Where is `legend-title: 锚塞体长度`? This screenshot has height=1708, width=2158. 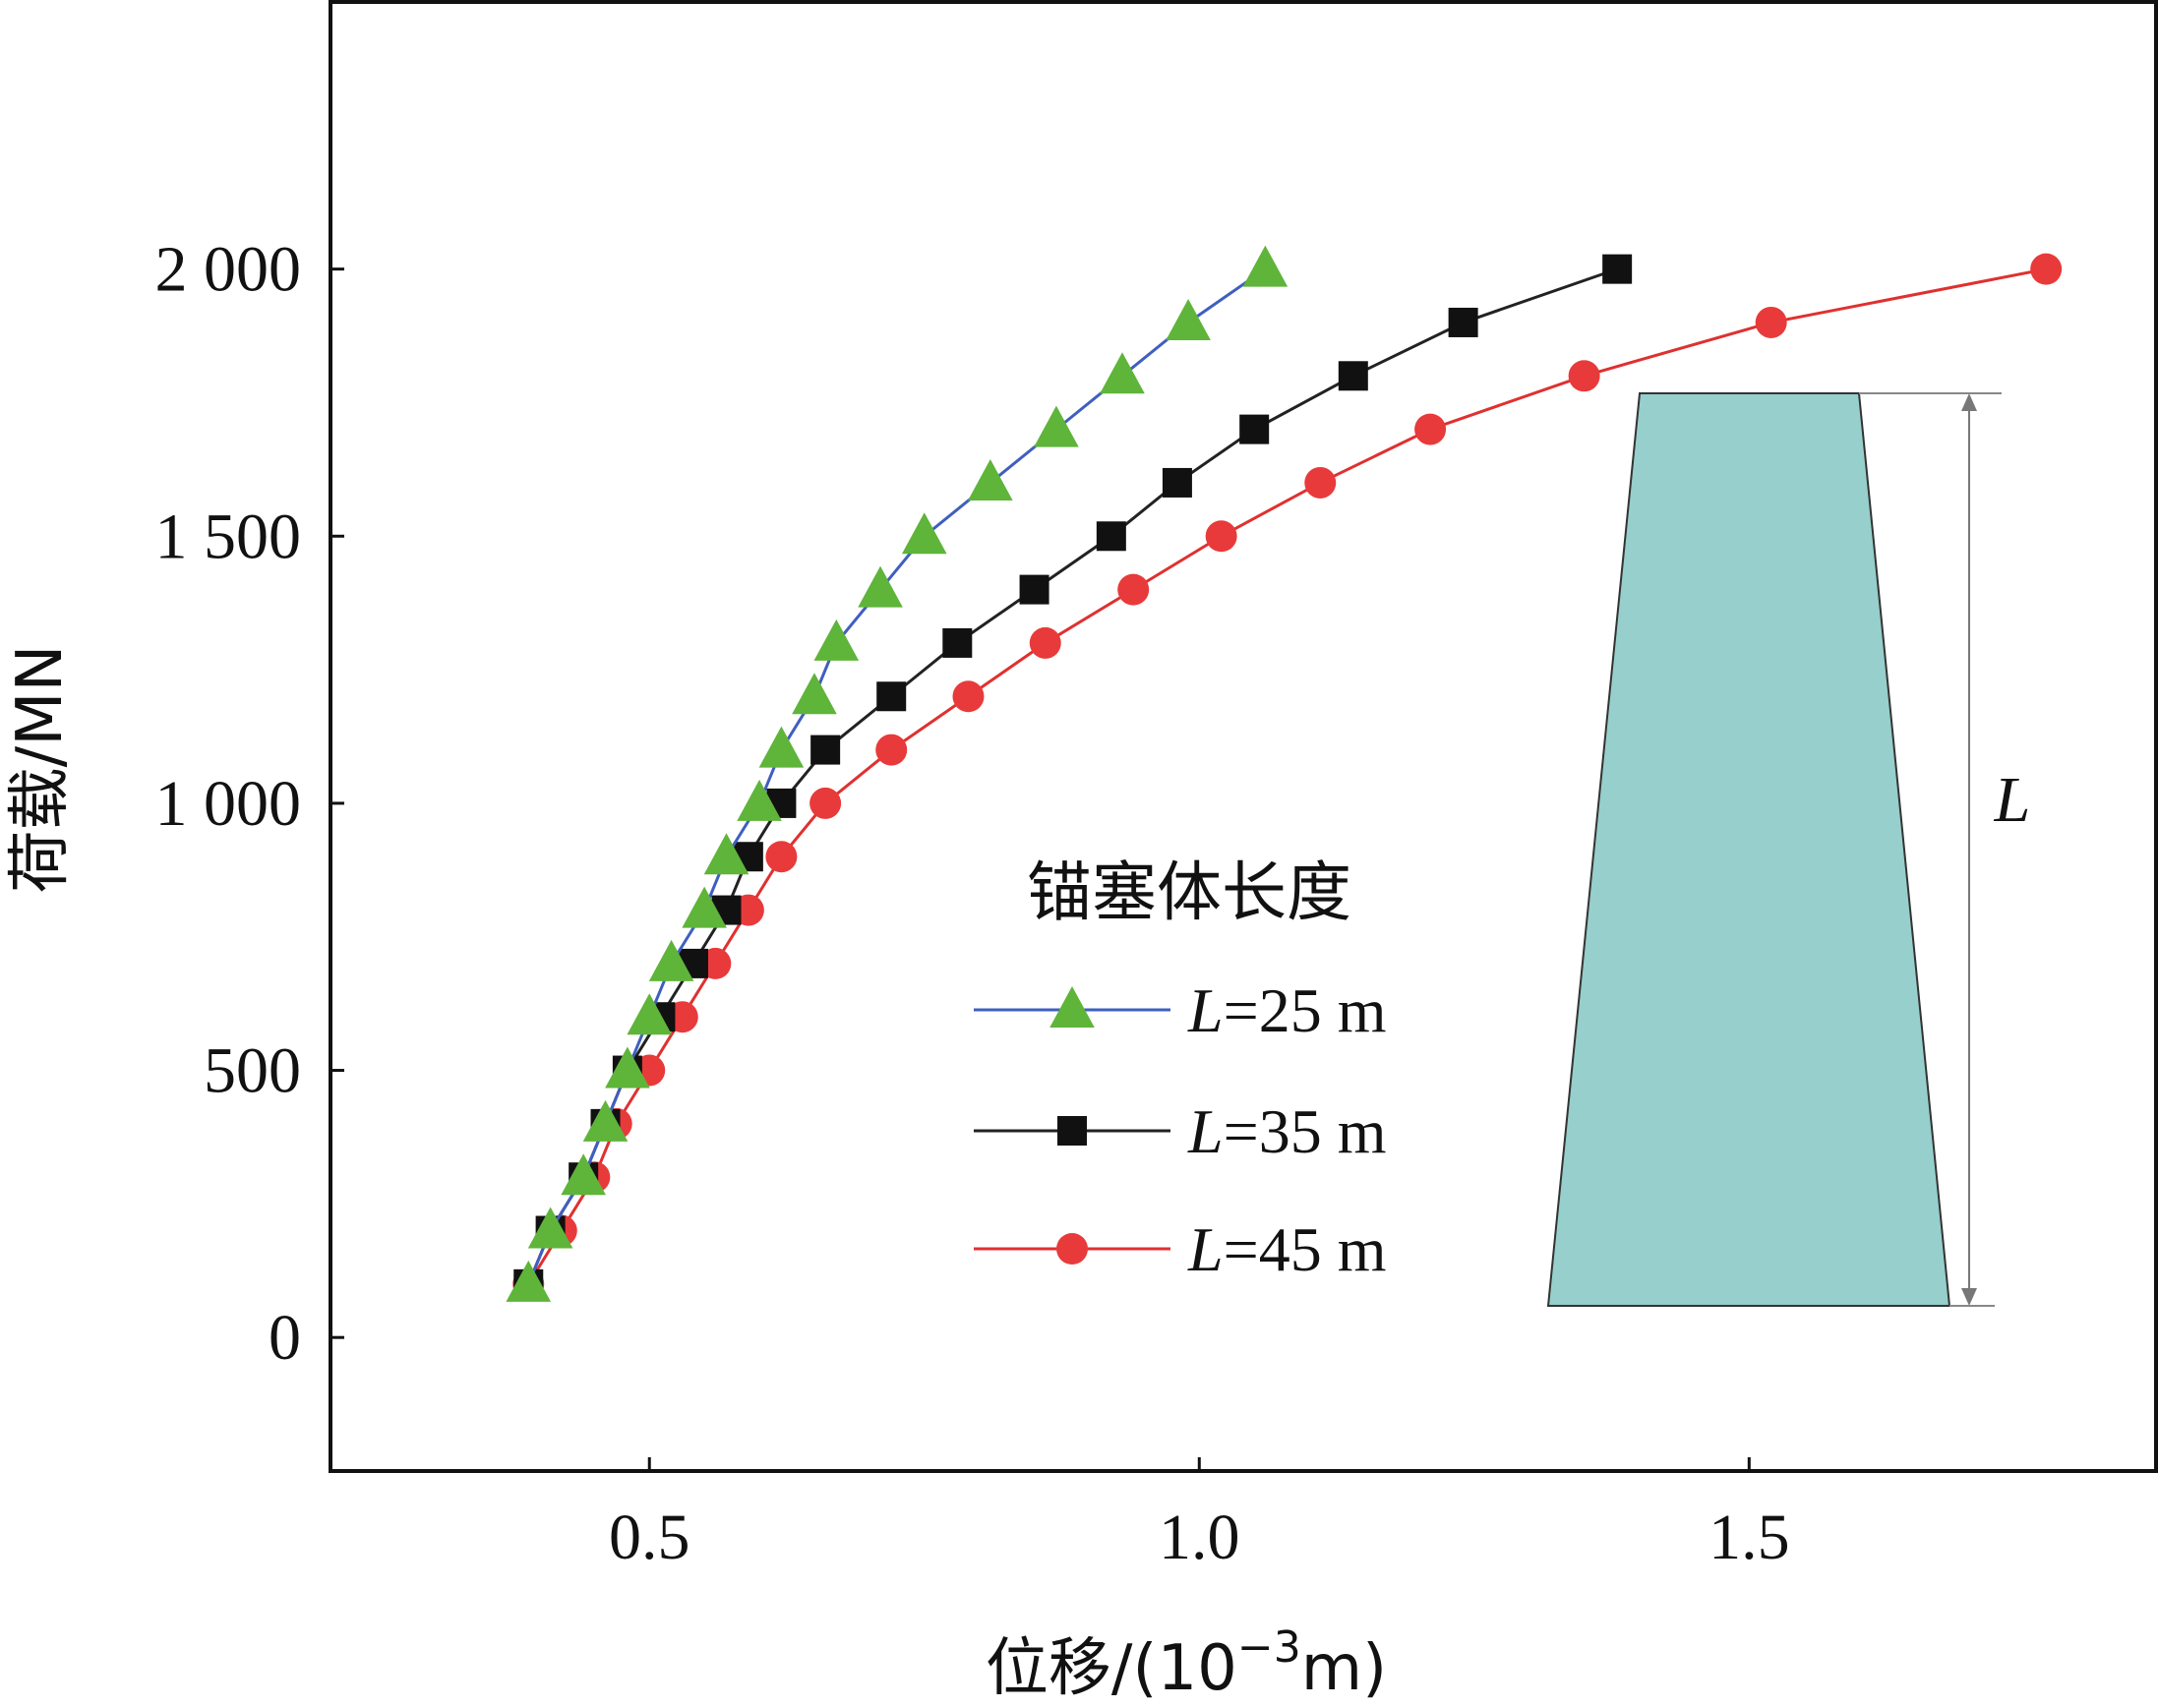 legend-title: 锚塞体长度 is located at coordinates (1189, 892).